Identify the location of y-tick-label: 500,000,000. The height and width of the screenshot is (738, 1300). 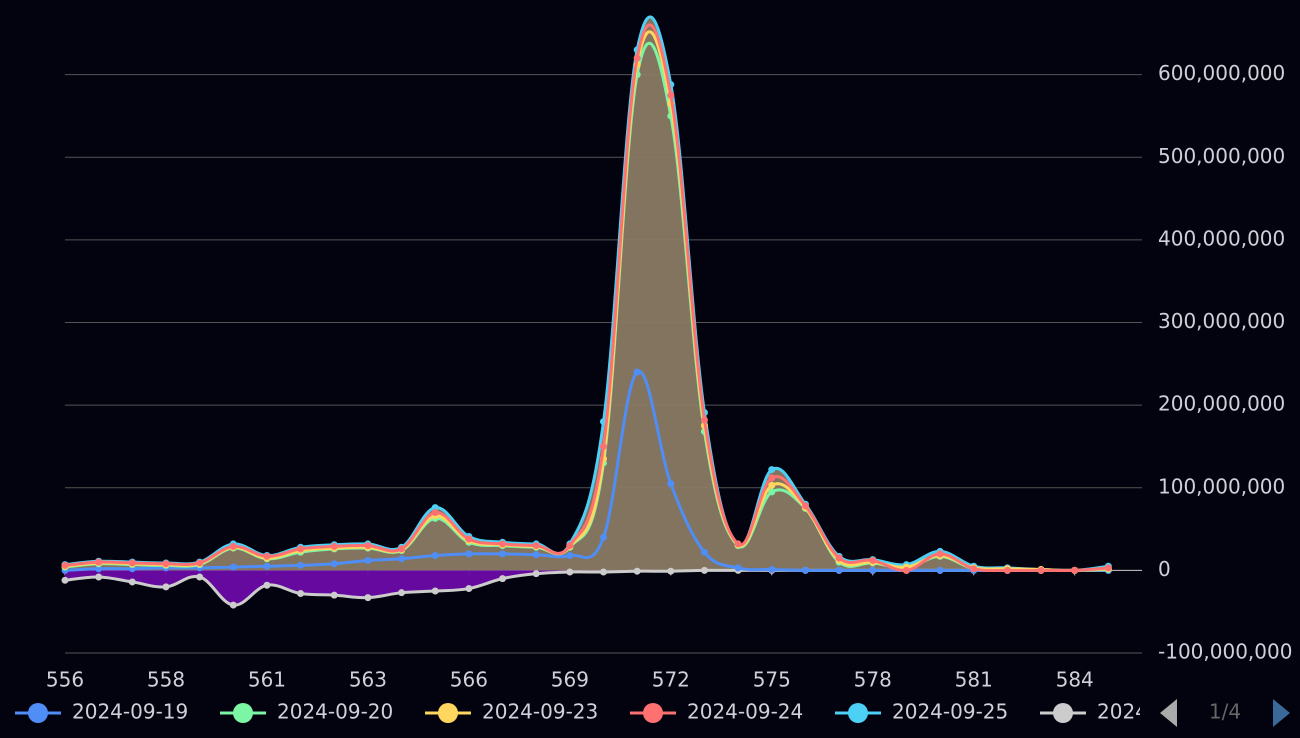
(1221, 156).